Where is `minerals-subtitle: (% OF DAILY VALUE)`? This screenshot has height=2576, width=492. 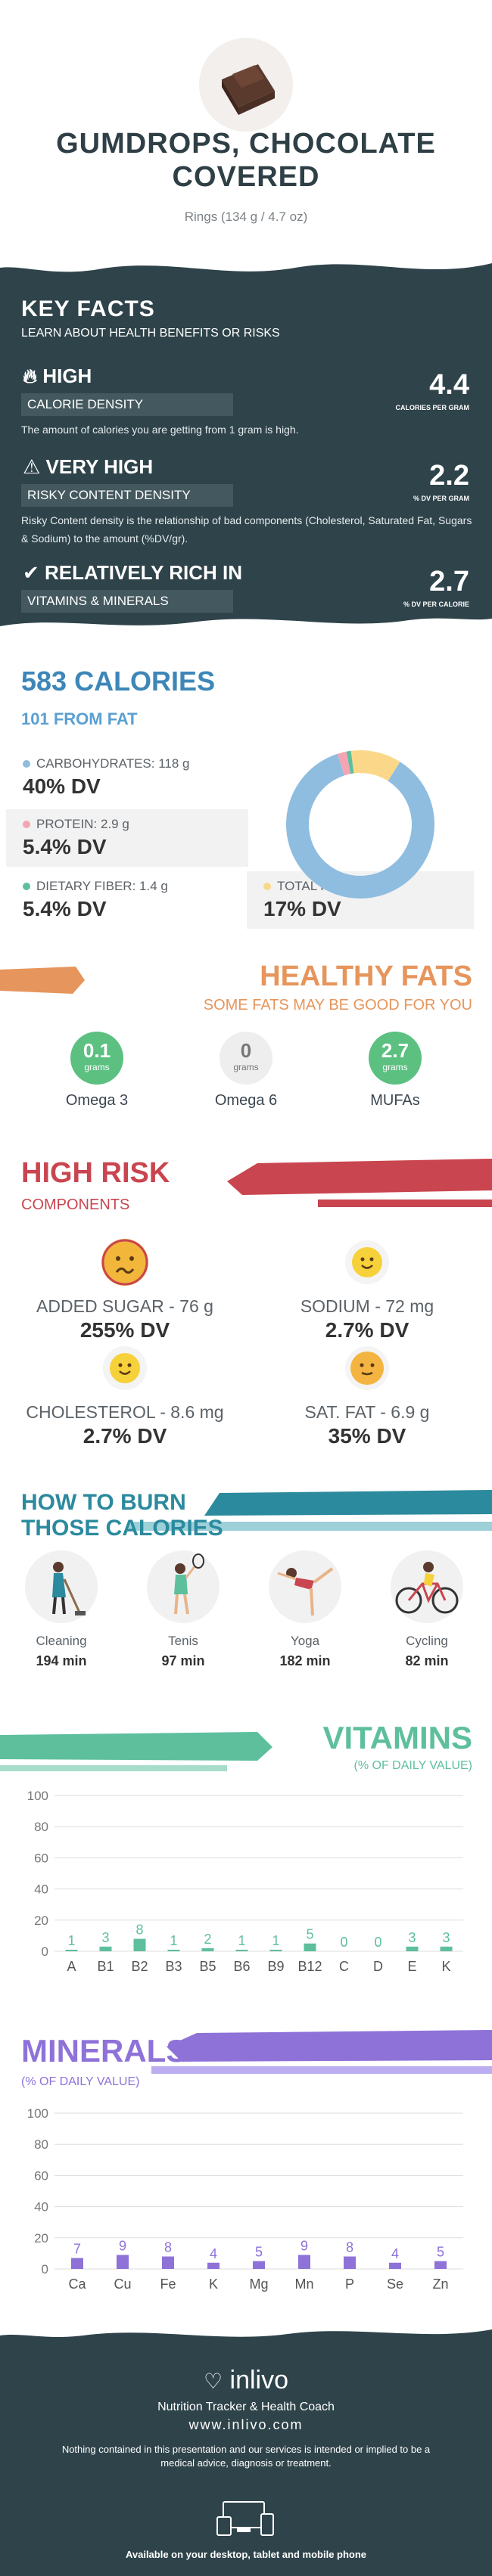
minerals-subtitle: (% OF DAILY VALUE) is located at coordinates (80, 2081).